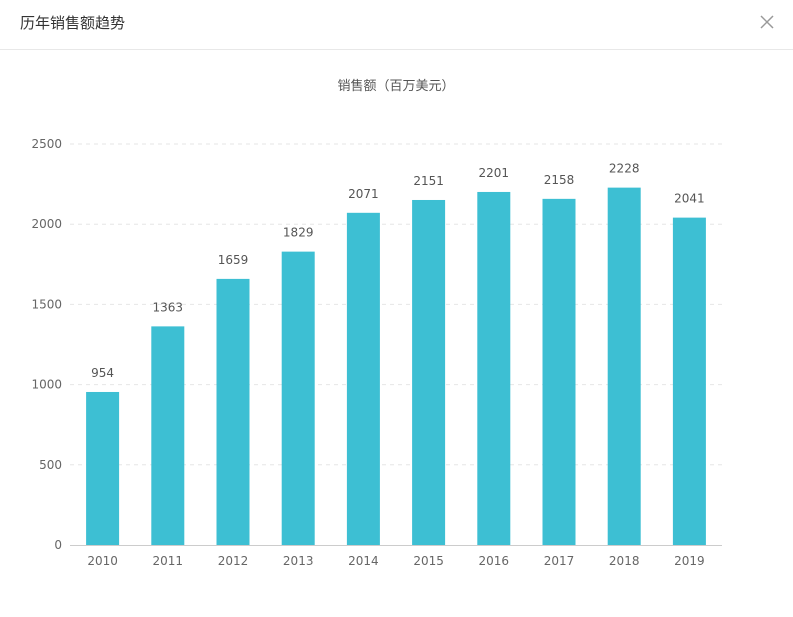  I want to click on dialog-title: 历年销售额趋势, so click(73, 23).